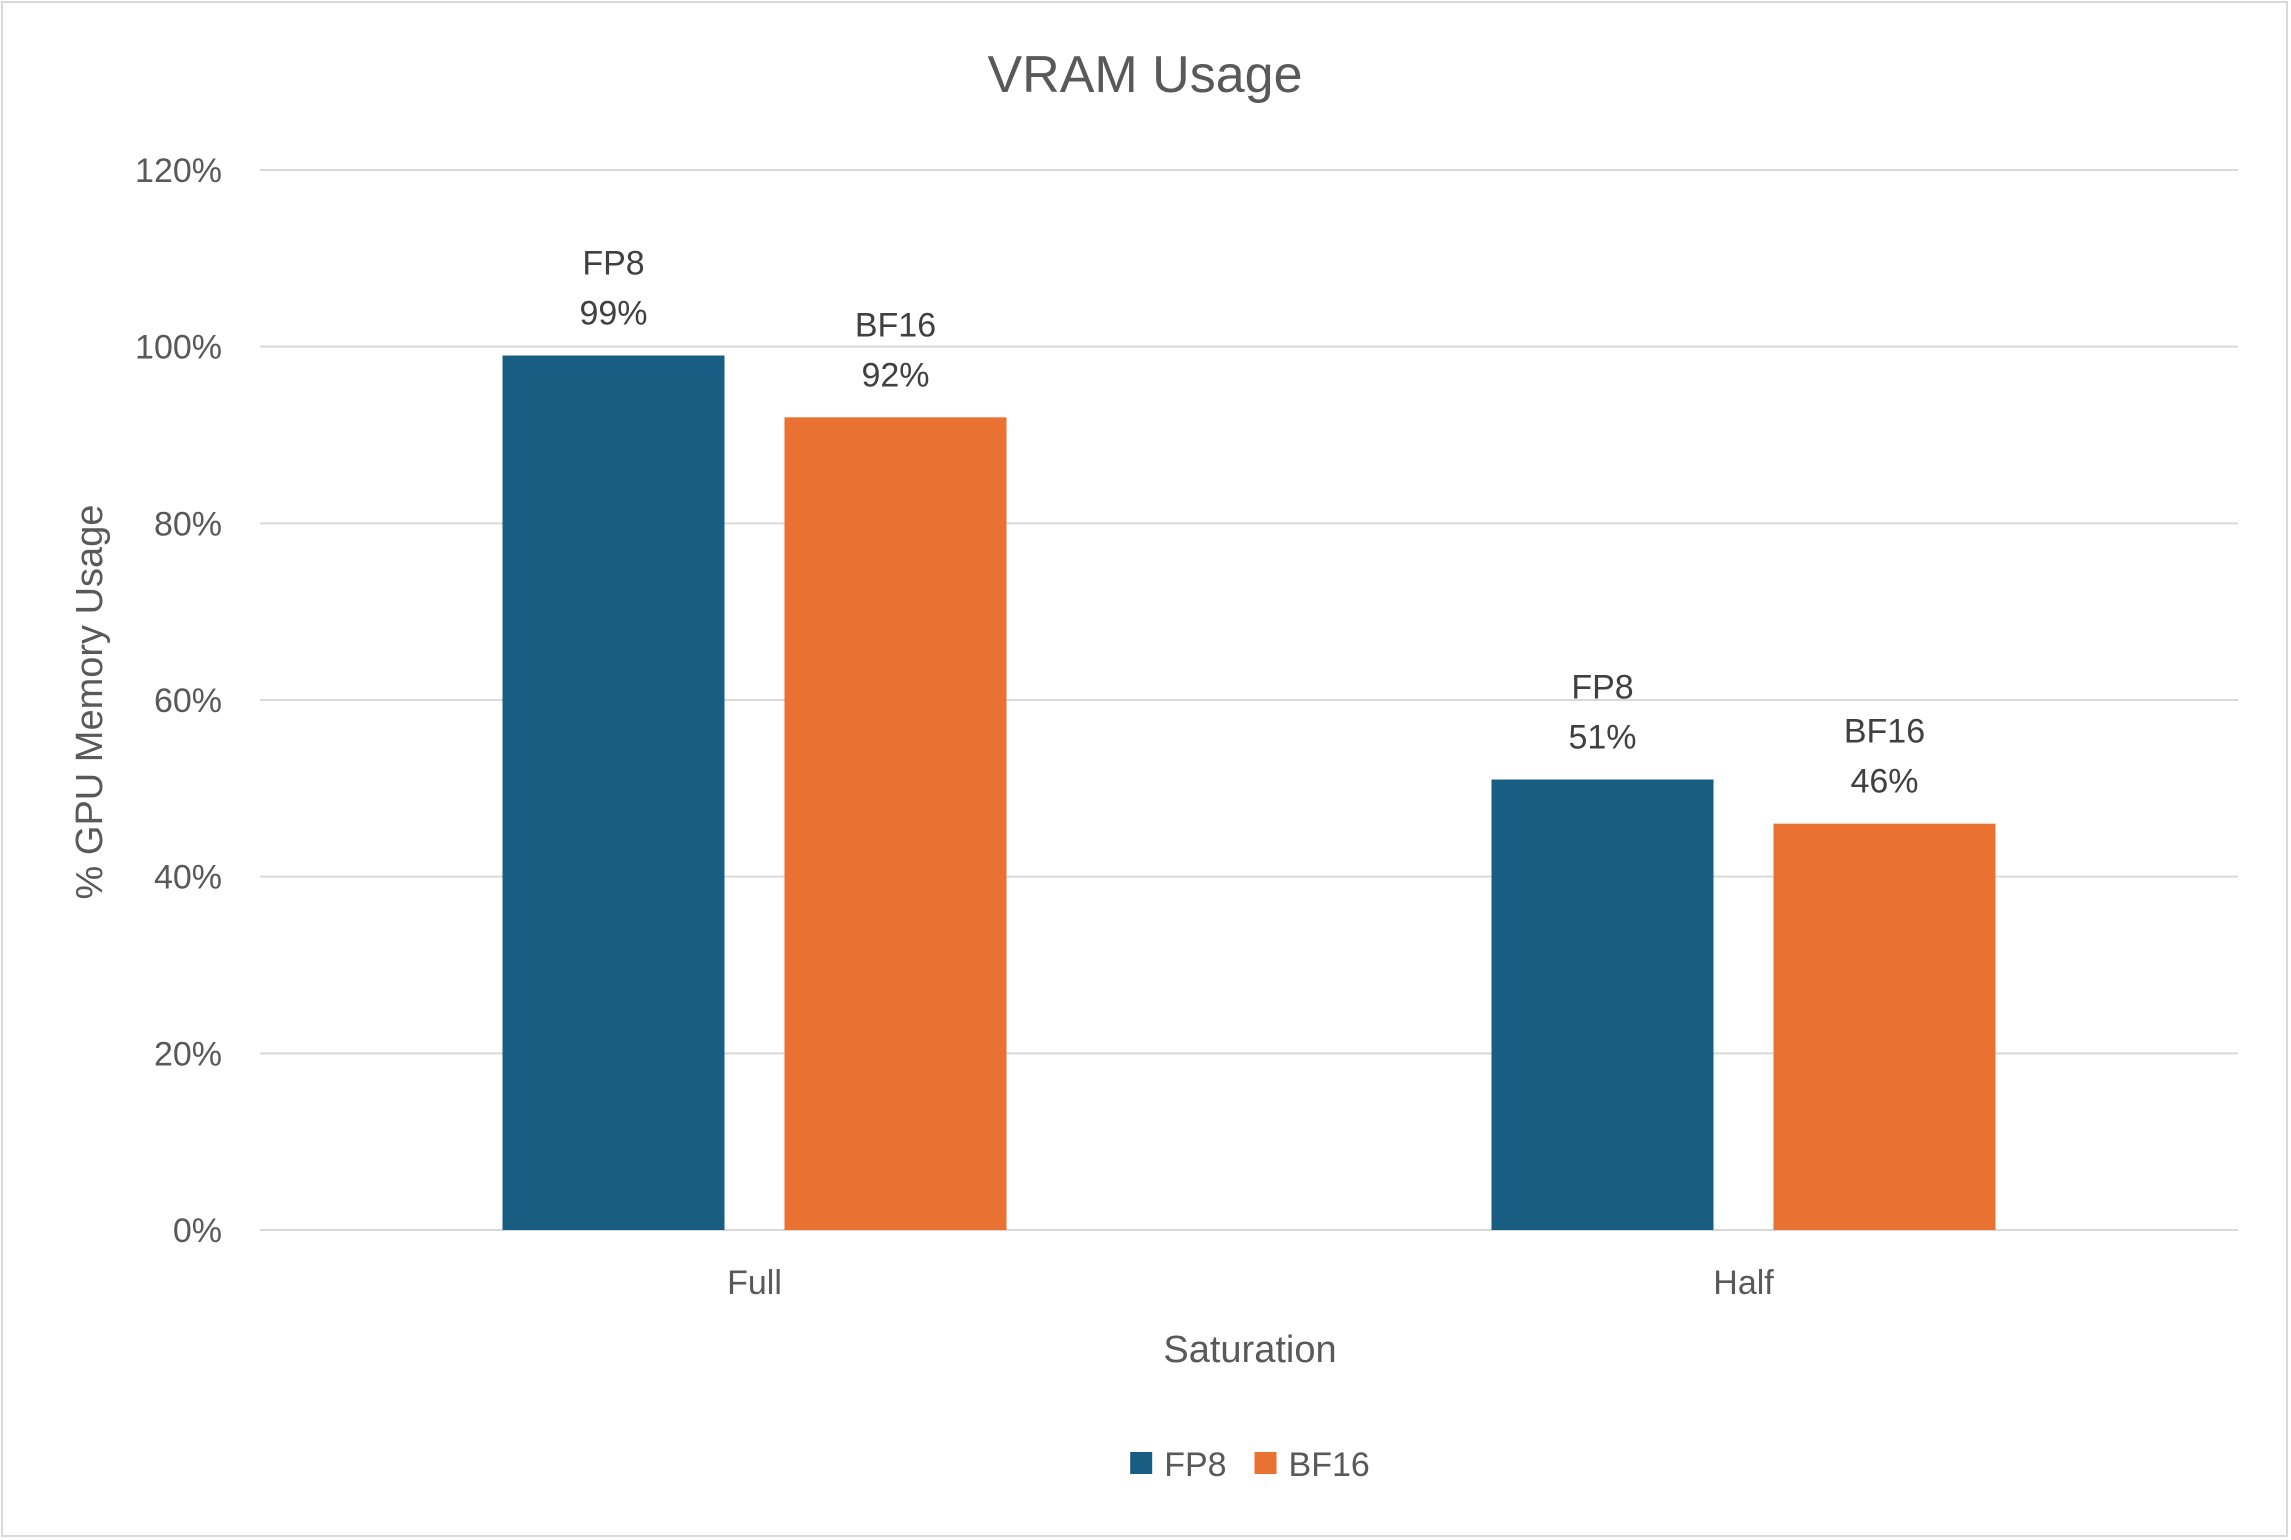  Describe the element at coordinates (895, 375) in the screenshot. I see `data-label-value: 92%` at that location.